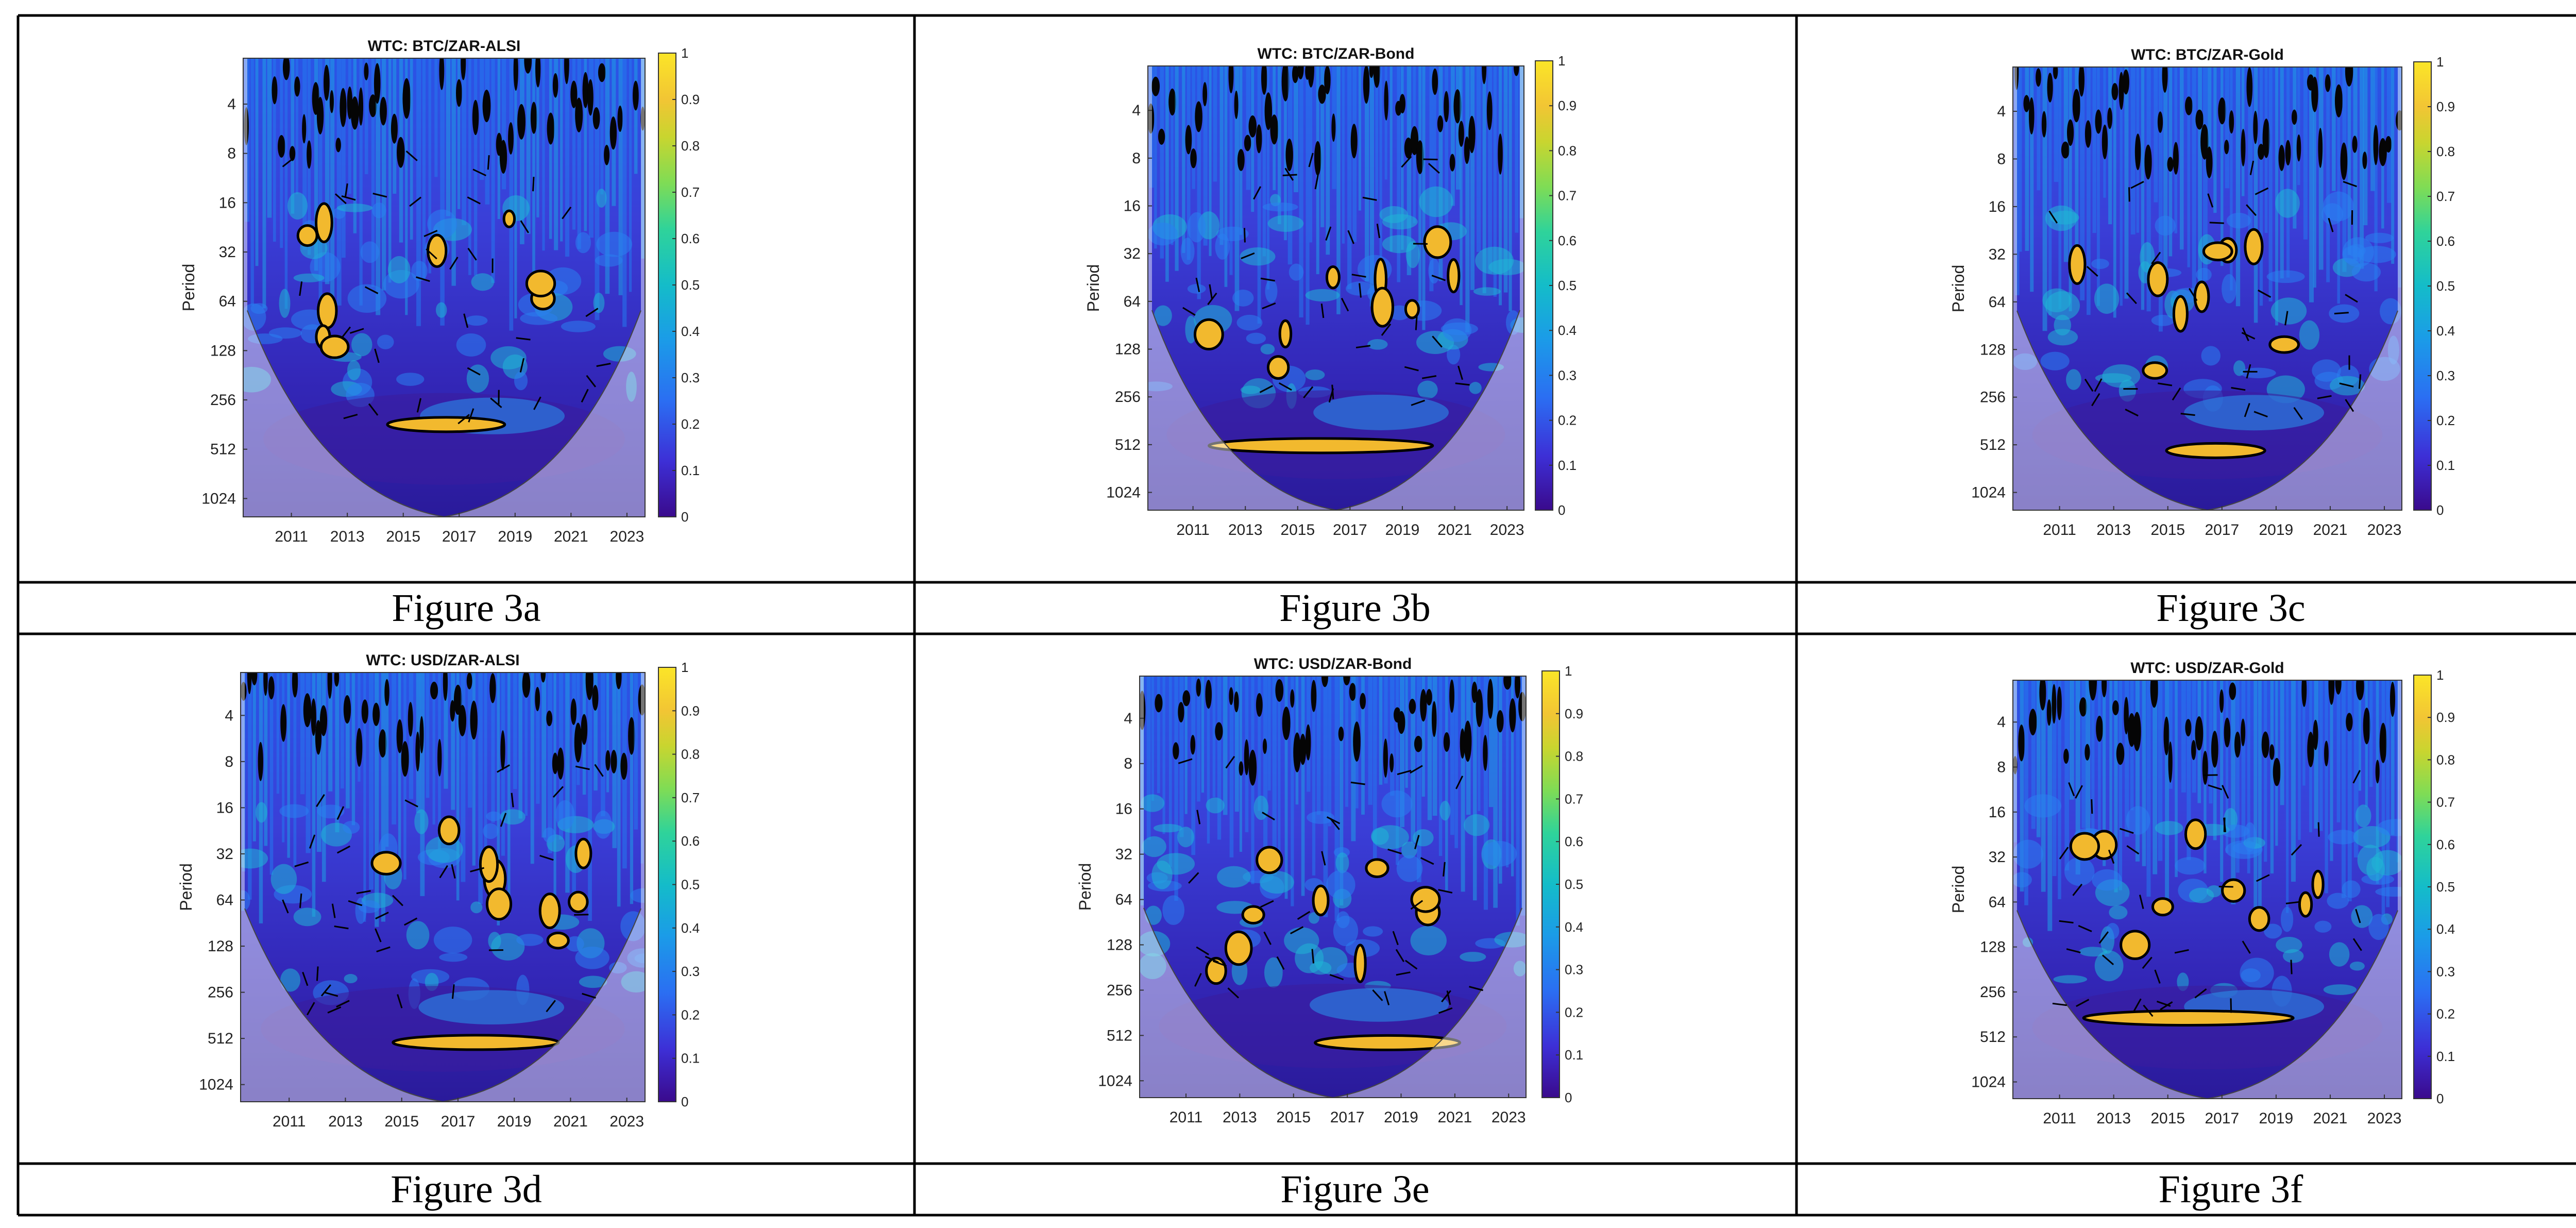 The image size is (2576, 1228). I want to click on axes-frame, so click(2207, 890).